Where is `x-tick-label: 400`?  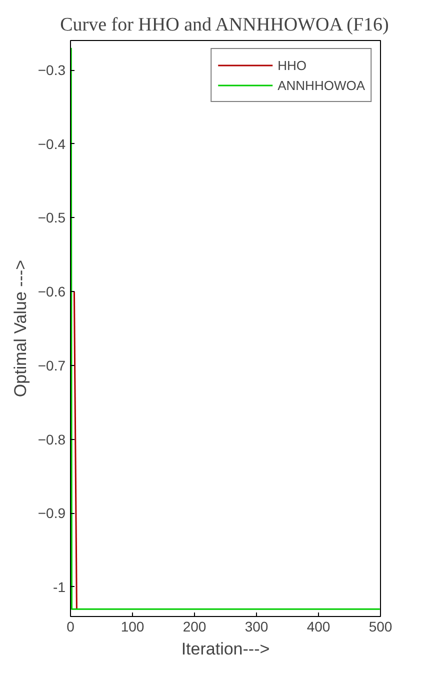
x-tick-label: 400 is located at coordinates (318, 626).